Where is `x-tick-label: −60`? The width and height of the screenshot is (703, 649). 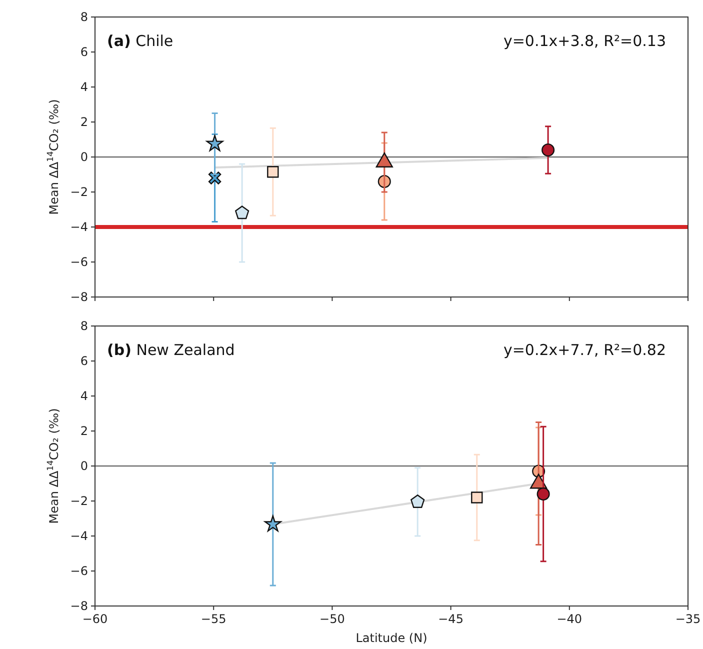 x-tick-label: −60 is located at coordinates (95, 619).